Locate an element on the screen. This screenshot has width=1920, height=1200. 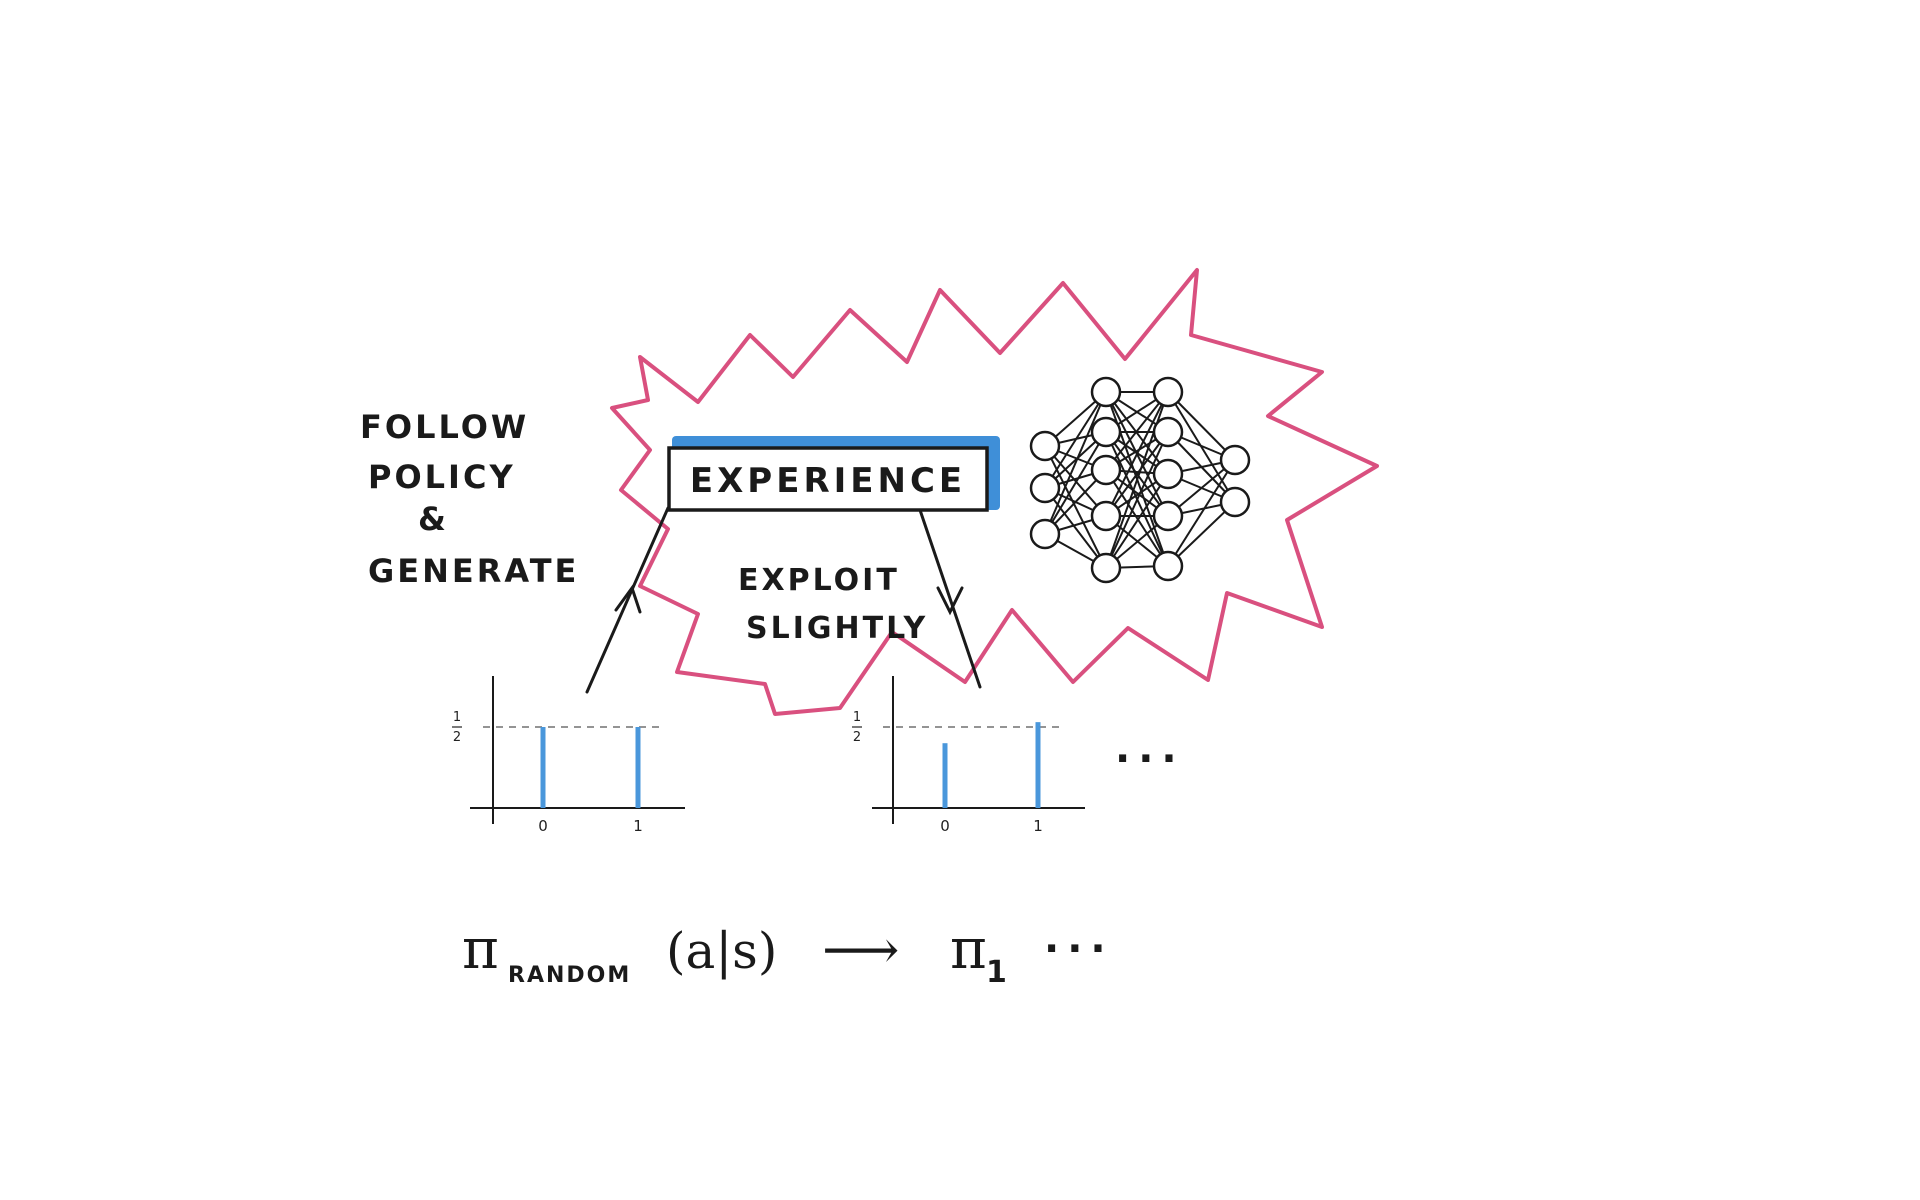
experience-label: EXPERIENCE is located at coordinates (828, 481).